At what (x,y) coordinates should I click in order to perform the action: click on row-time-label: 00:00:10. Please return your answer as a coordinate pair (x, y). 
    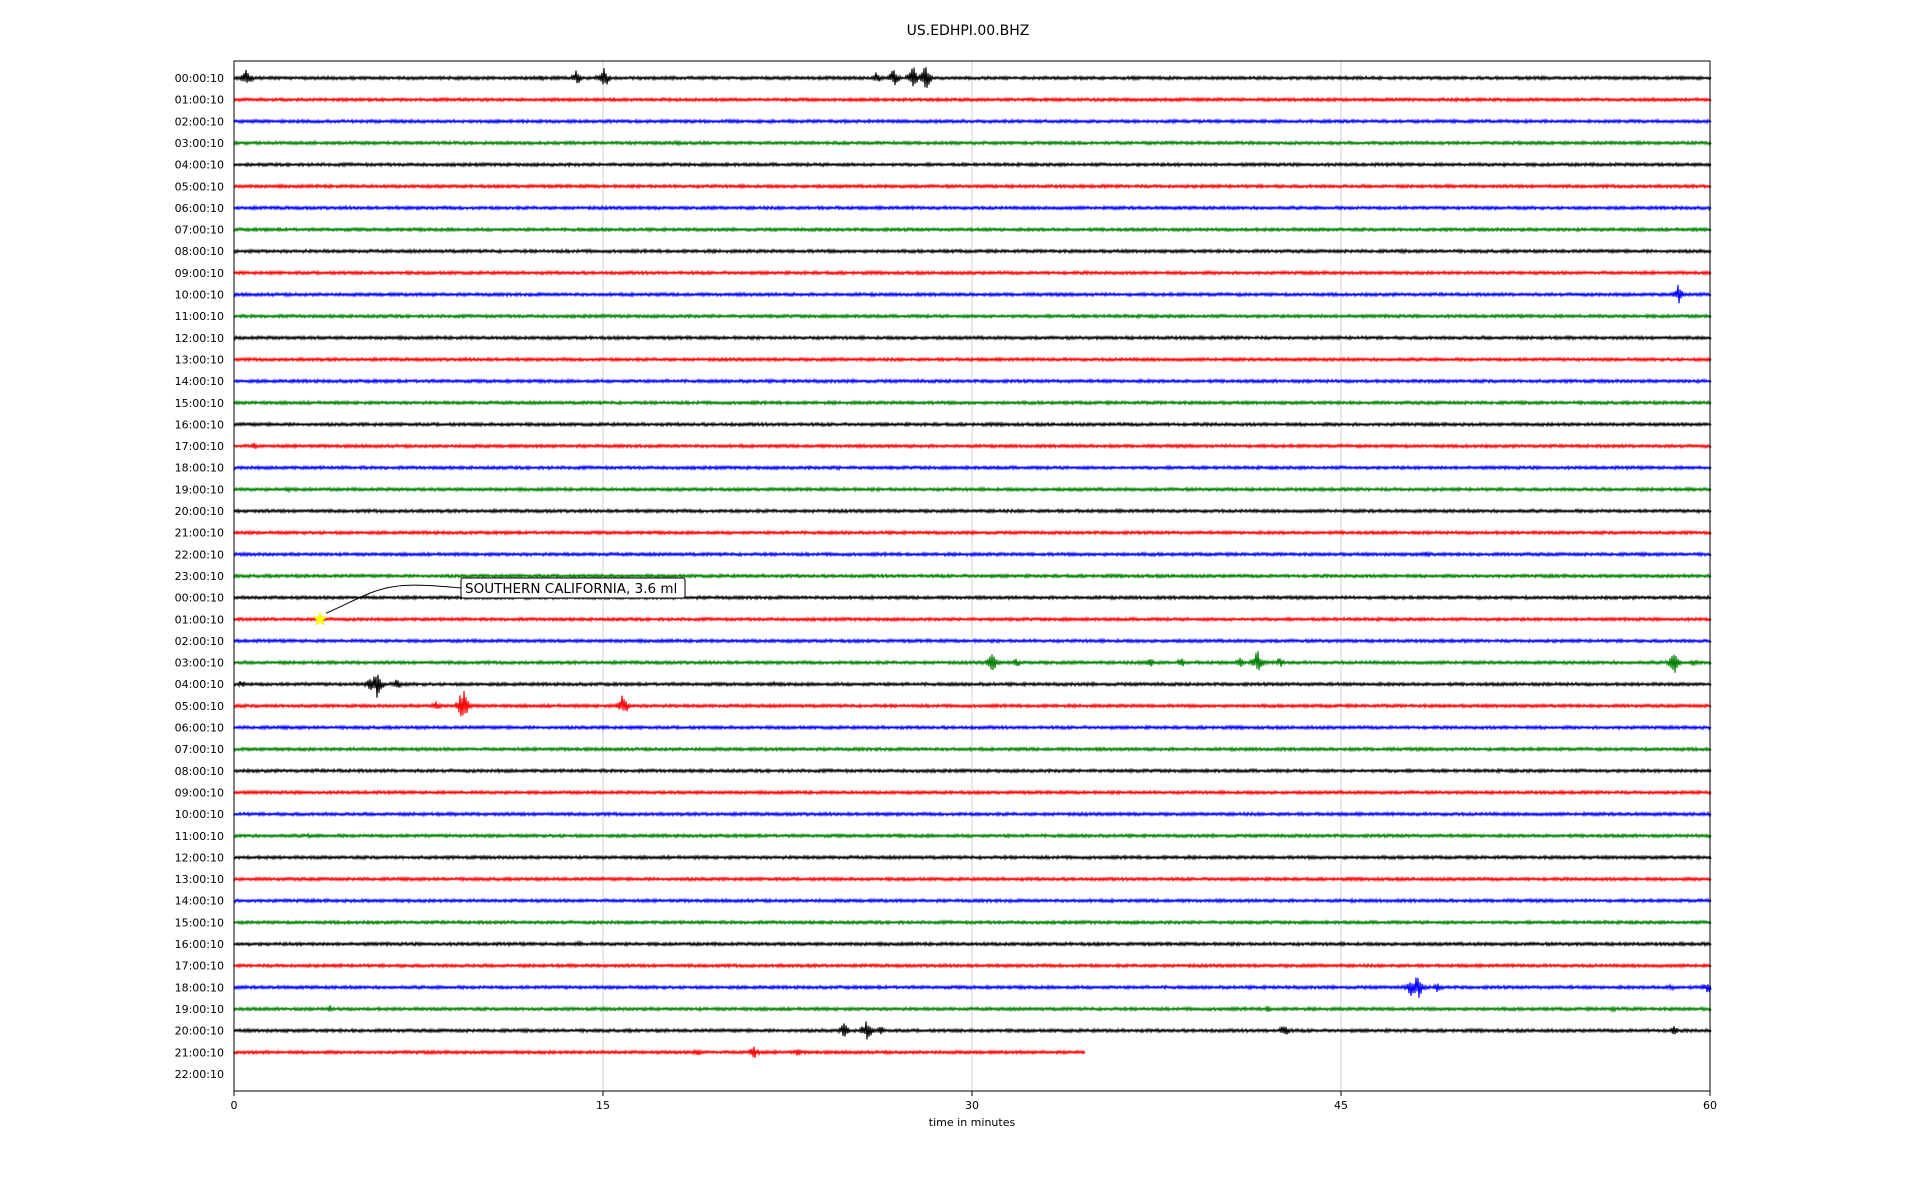
    Looking at the image, I should click on (199, 598).